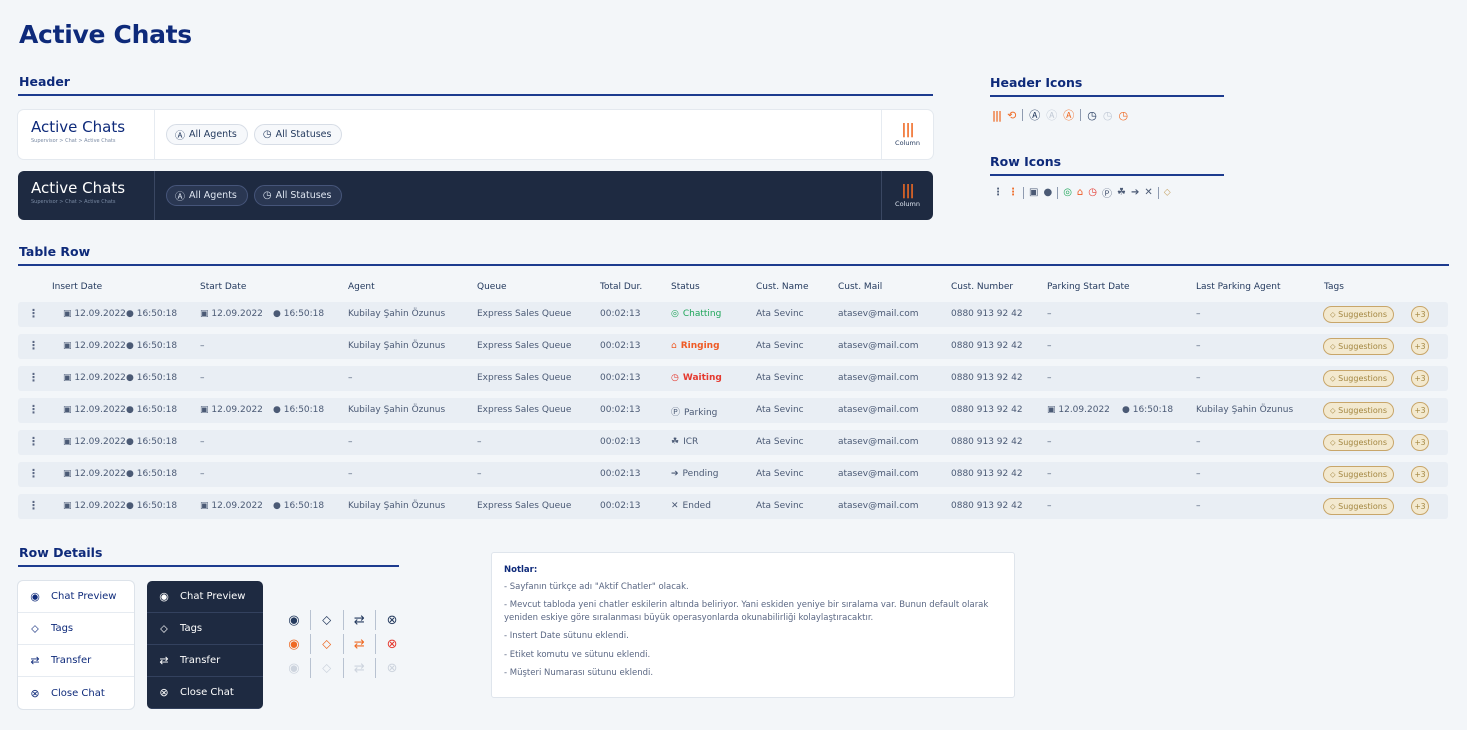 The width and height of the screenshot is (1467, 730). What do you see at coordinates (84, 596) in the screenshot?
I see `menu-item-label: Chat Preview` at bounding box center [84, 596].